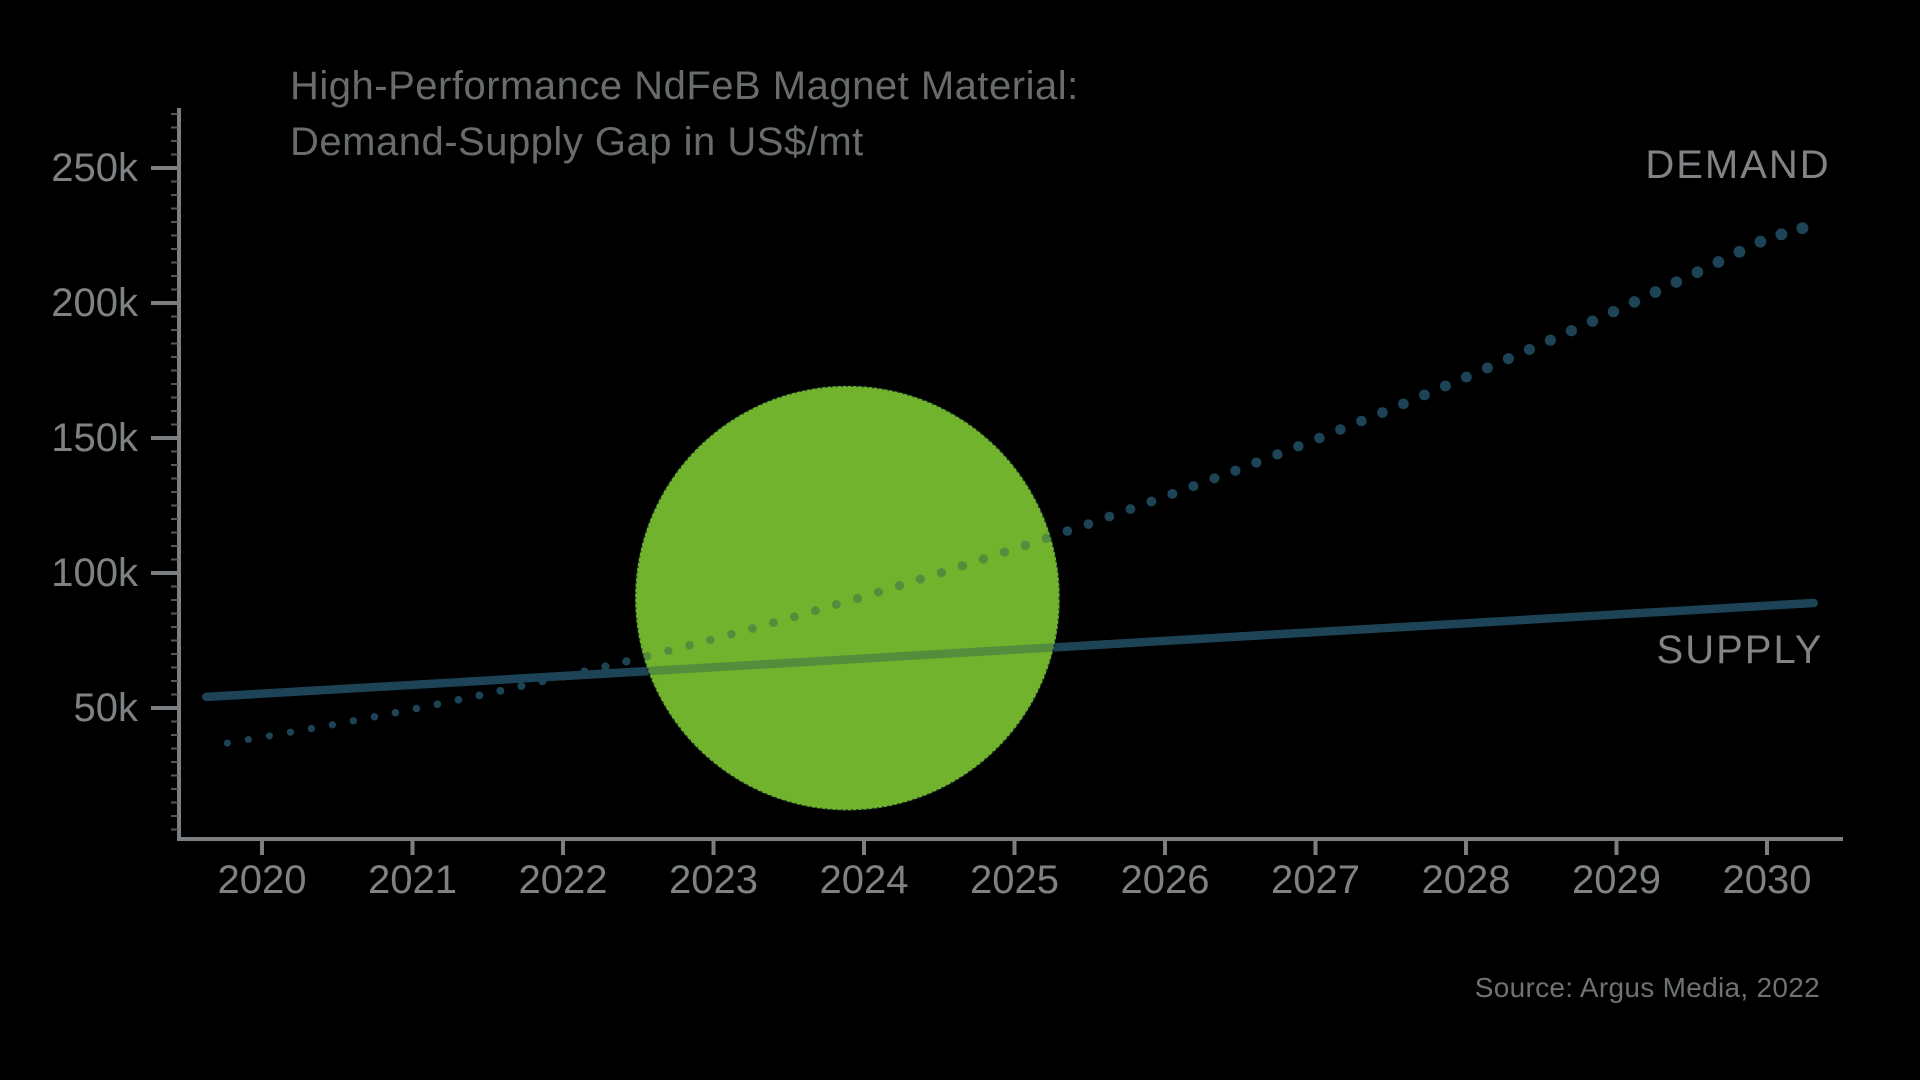  I want to click on y-tick-label-150k: 150k, so click(94, 438).